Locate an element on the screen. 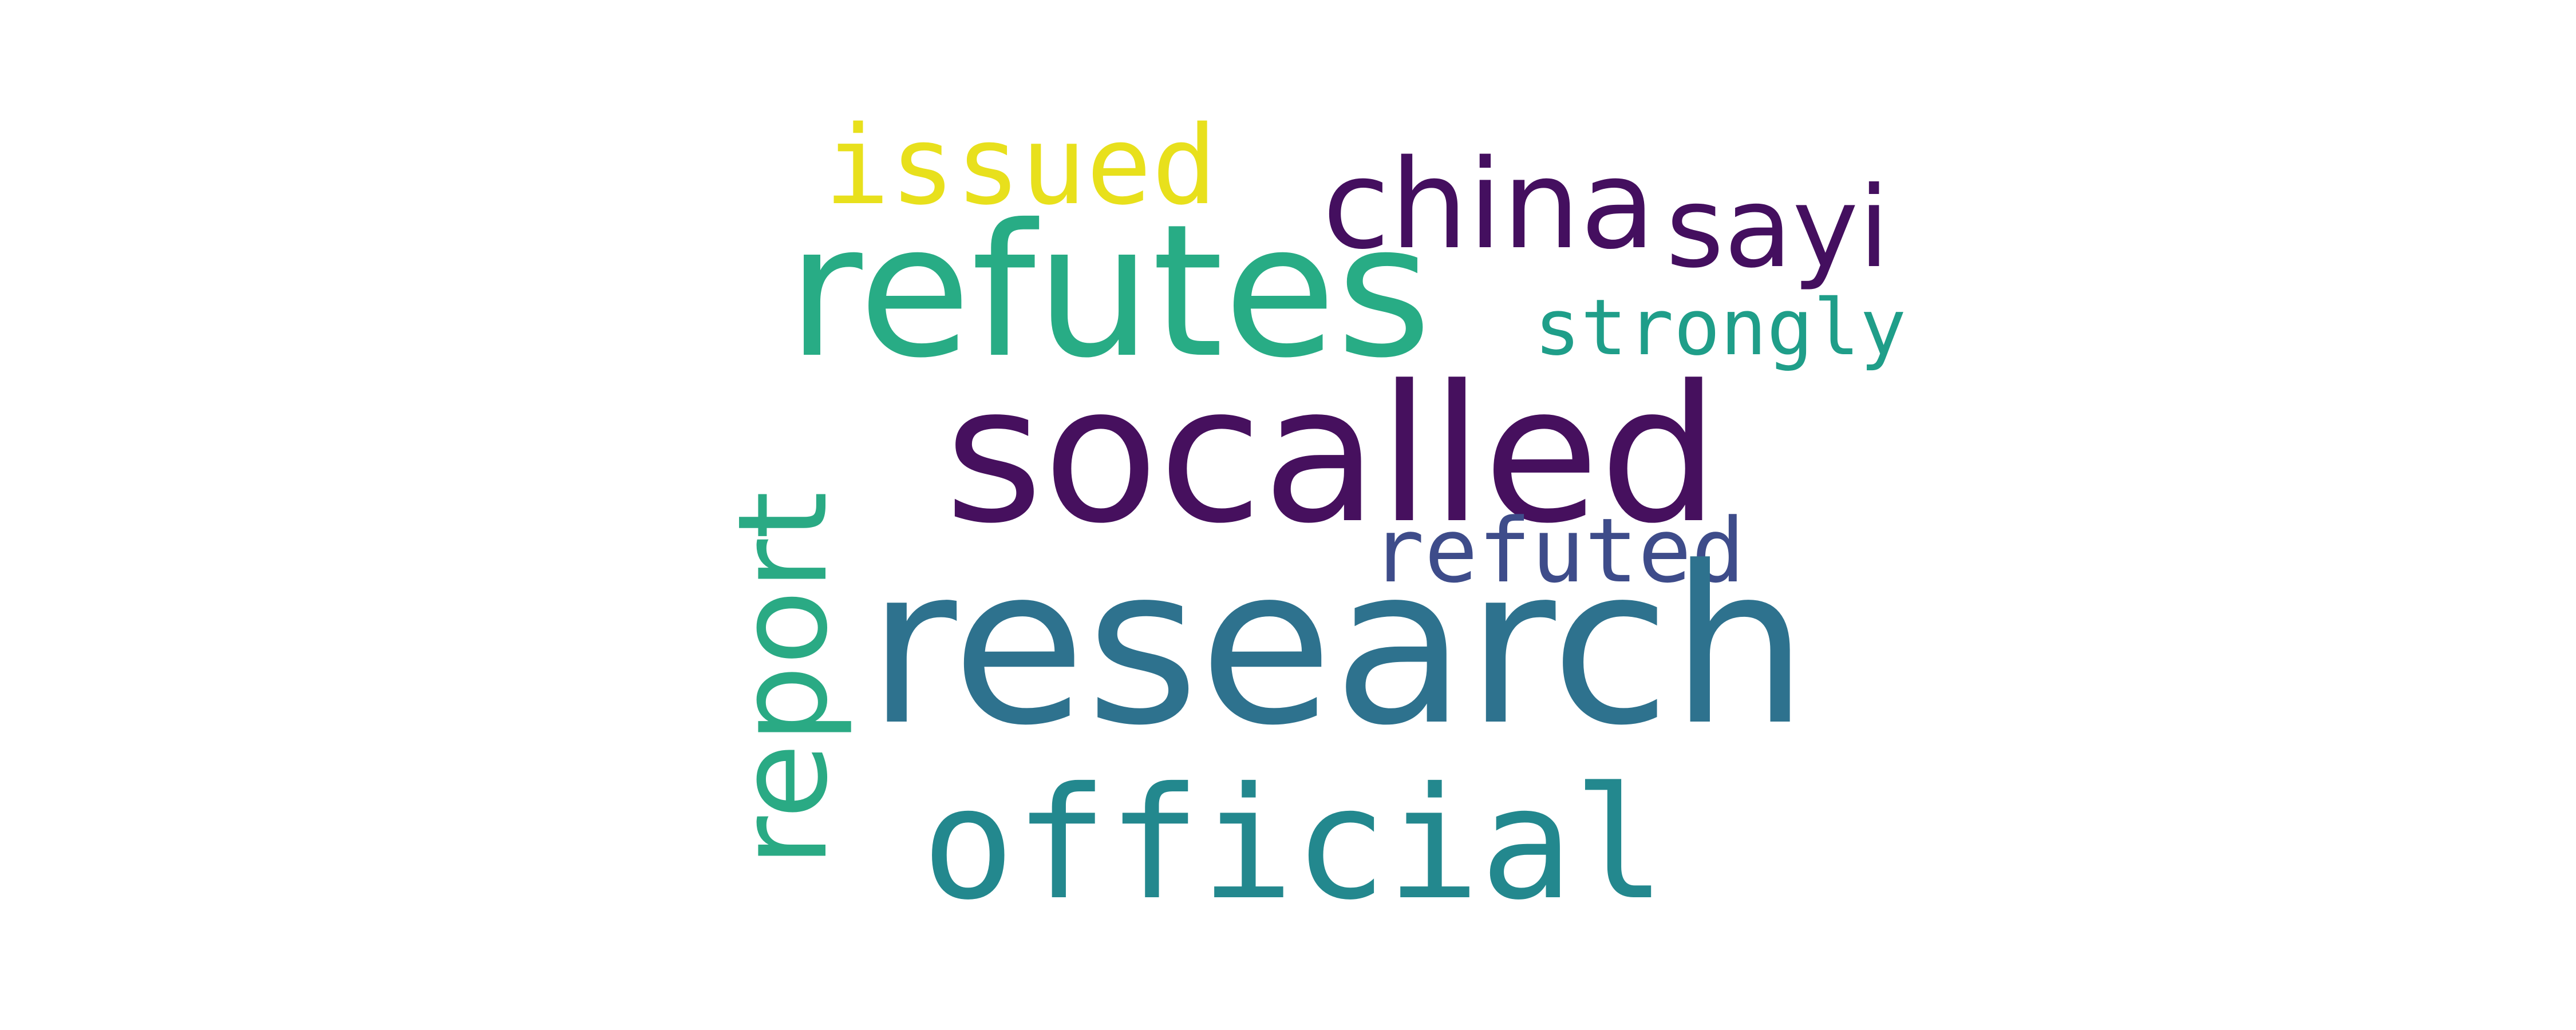 The image size is (2576, 1030). word-socalled: socalled is located at coordinates (1332, 455).